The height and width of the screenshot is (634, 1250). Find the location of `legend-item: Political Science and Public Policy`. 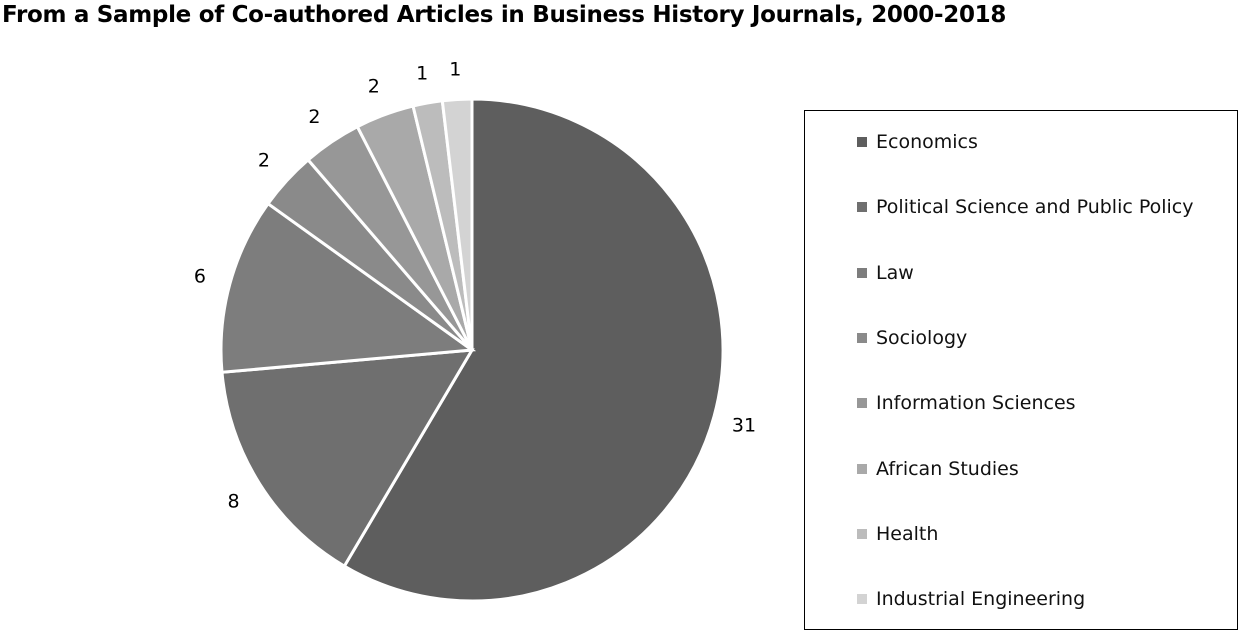

legend-item: Political Science and Public Policy is located at coordinates (1025, 207).